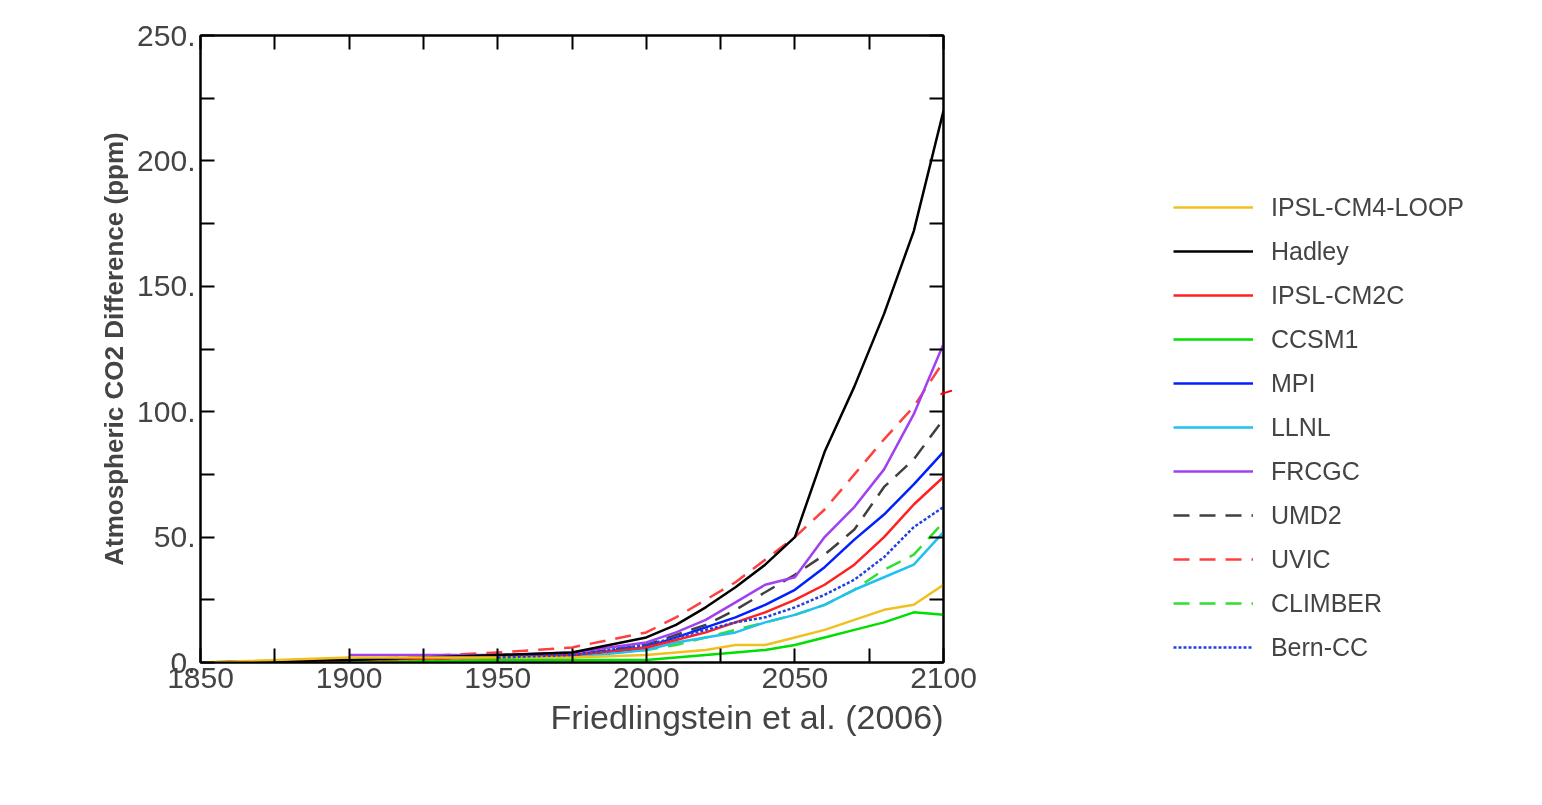 The height and width of the screenshot is (805, 1542). Describe the element at coordinates (1309, 251) in the screenshot. I see `legend-label: Hadley` at that location.